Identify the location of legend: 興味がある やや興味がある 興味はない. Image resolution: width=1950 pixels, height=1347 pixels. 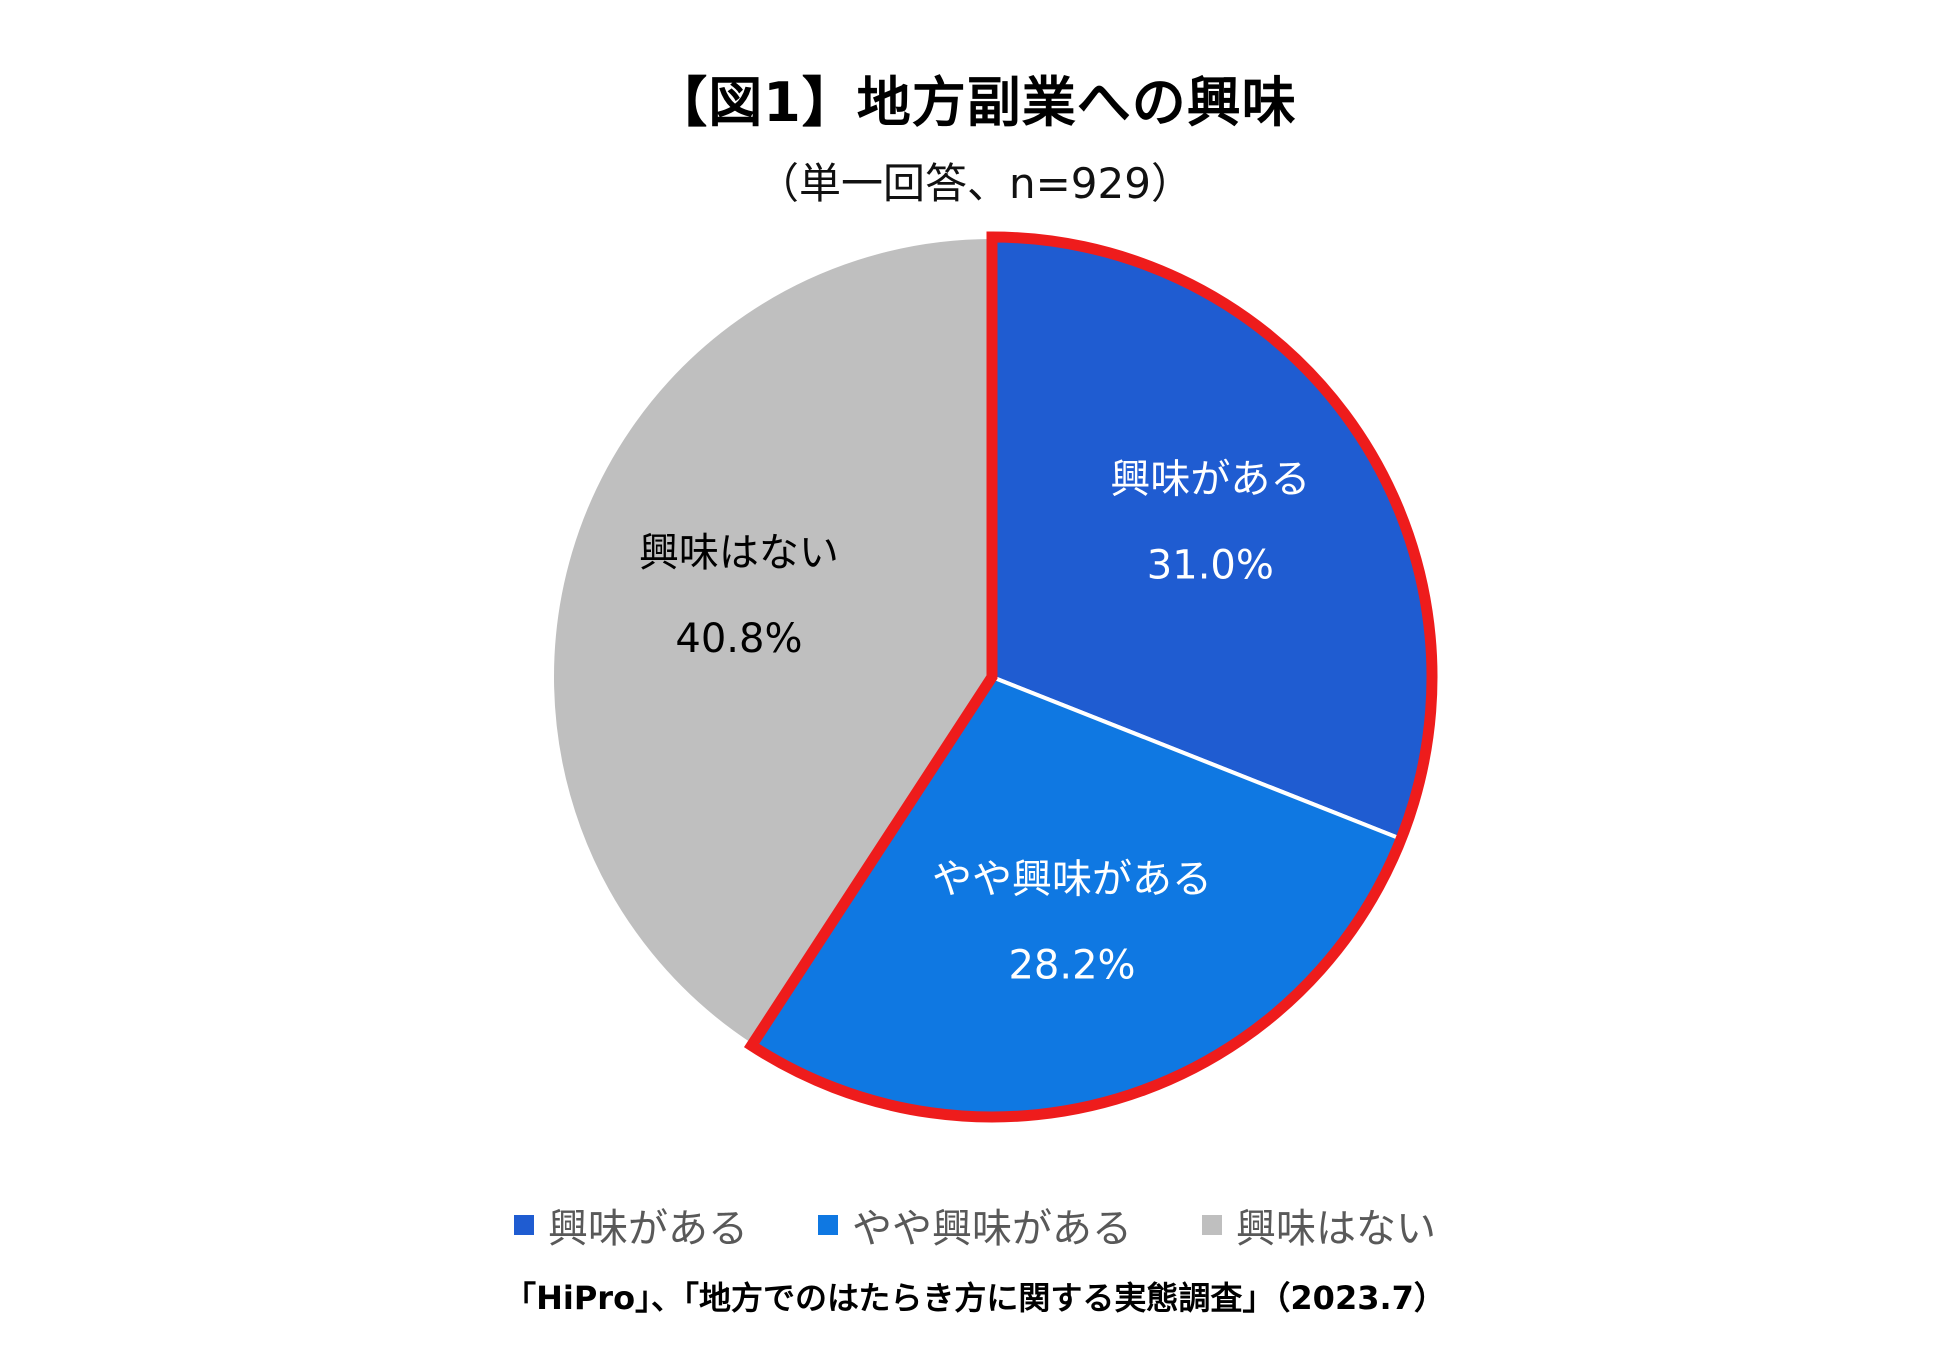
(975, 1225).